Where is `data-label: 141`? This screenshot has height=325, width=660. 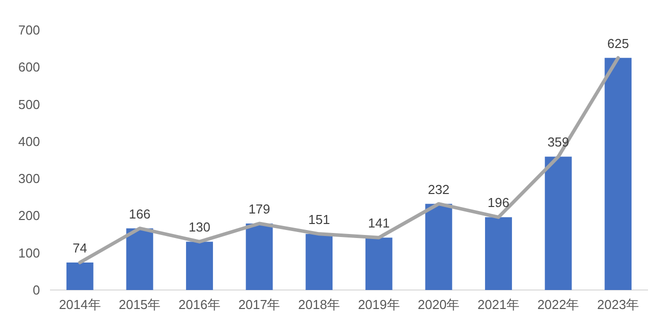 data-label: 141 is located at coordinates (379, 223).